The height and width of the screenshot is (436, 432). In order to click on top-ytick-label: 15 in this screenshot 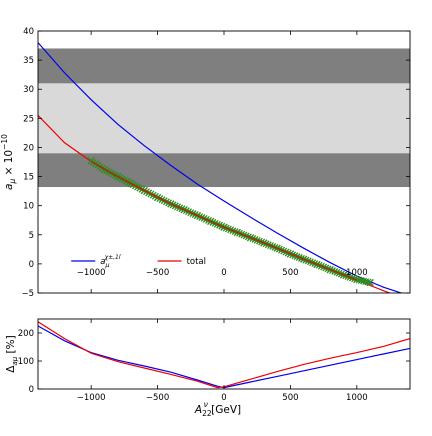, I will do `click(28, 178)`.